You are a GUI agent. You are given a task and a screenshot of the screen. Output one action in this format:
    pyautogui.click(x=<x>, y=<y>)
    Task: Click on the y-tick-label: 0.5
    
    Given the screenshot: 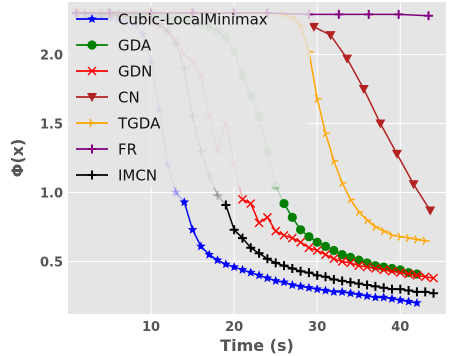 What is the action you would take?
    pyautogui.click(x=51, y=263)
    